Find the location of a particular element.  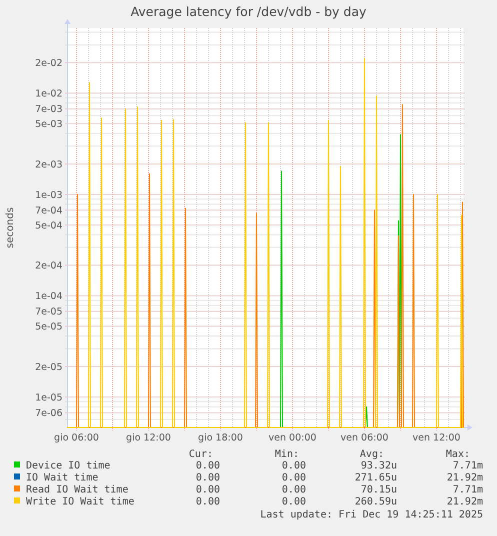

legend-label: Write IO Wait time is located at coordinates (80, 502).